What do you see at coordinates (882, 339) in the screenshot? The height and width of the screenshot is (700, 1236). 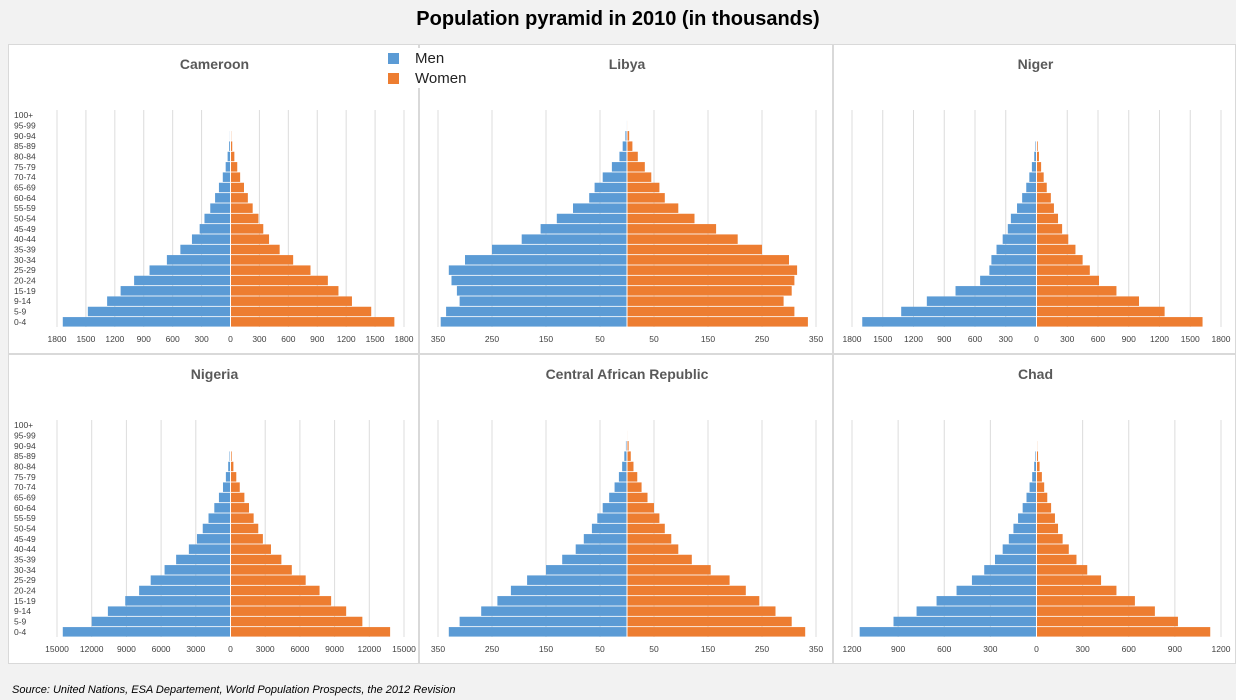 I see `x-tick-label: 1500` at bounding box center [882, 339].